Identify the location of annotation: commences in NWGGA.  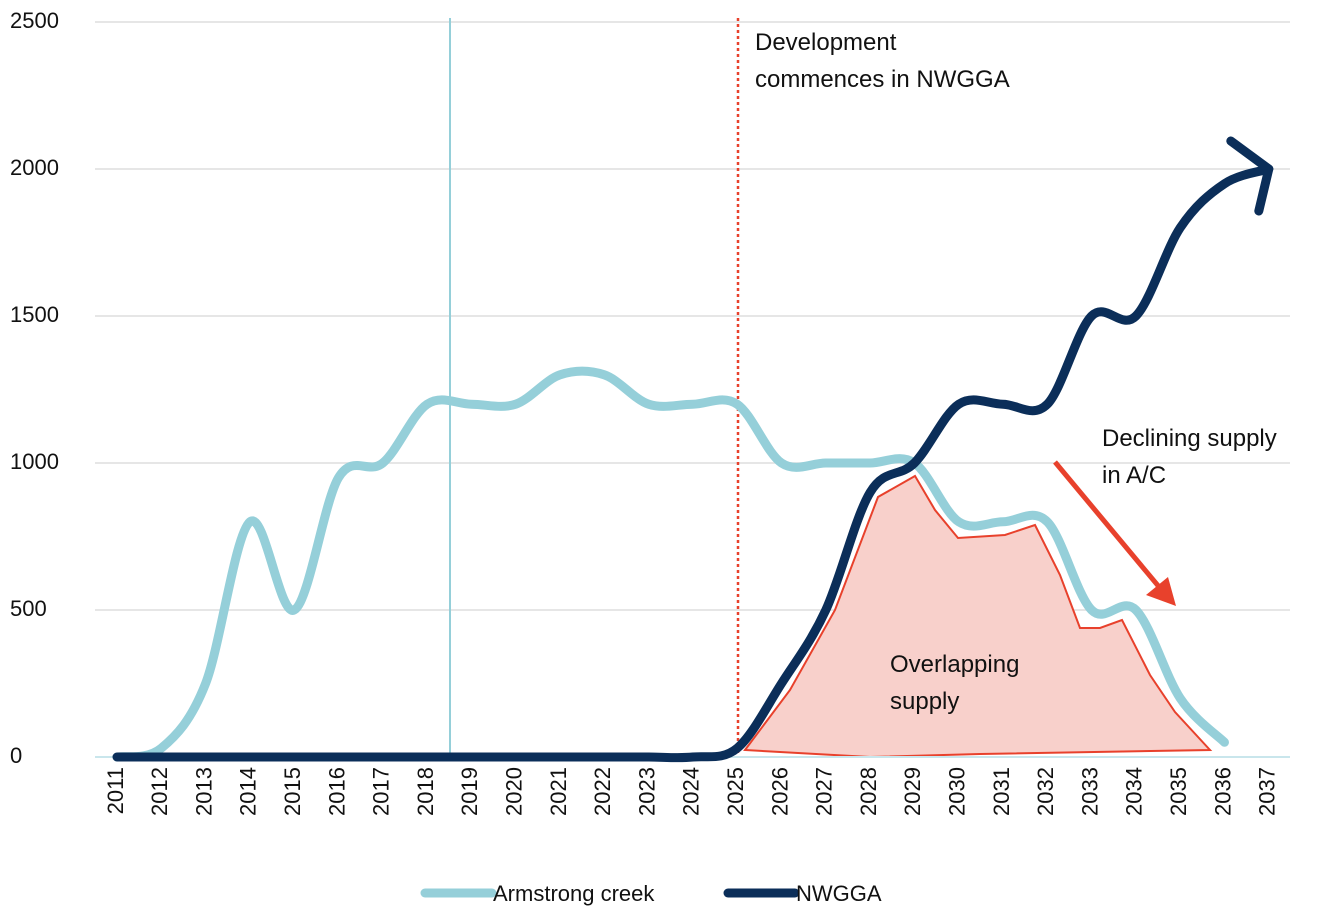
(882, 79).